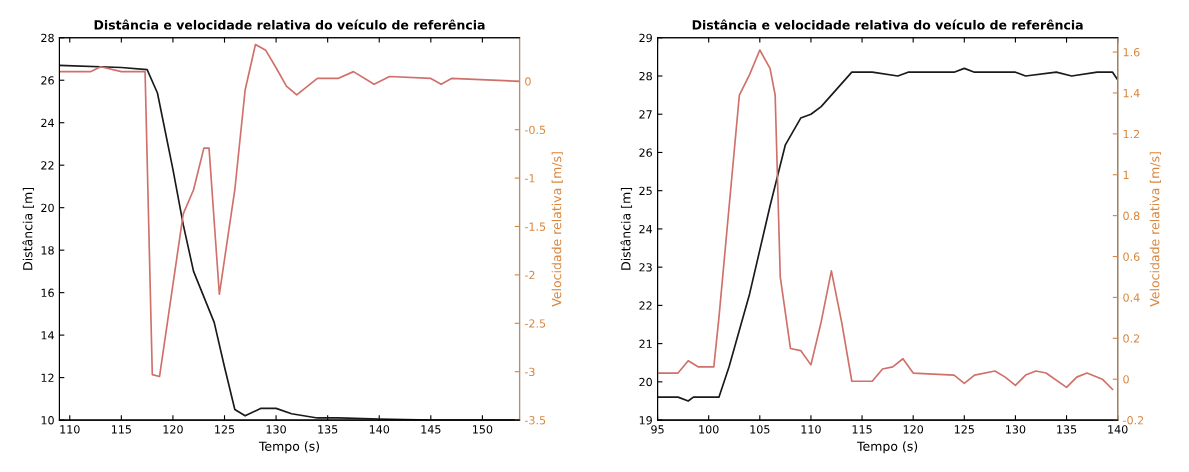 This screenshot has height=472, width=1189. What do you see at coordinates (47, 420) in the screenshot?
I see `y-tick-label: 10` at bounding box center [47, 420].